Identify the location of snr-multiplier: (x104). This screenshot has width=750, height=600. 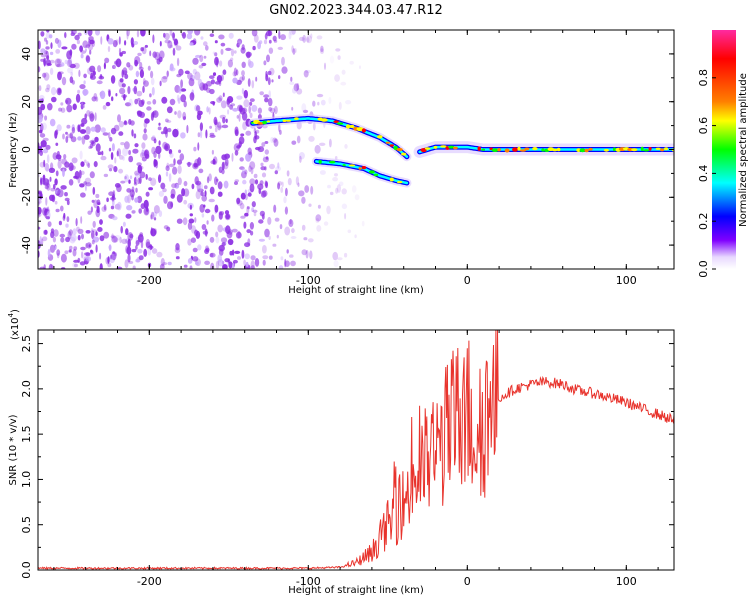
(14, 324).